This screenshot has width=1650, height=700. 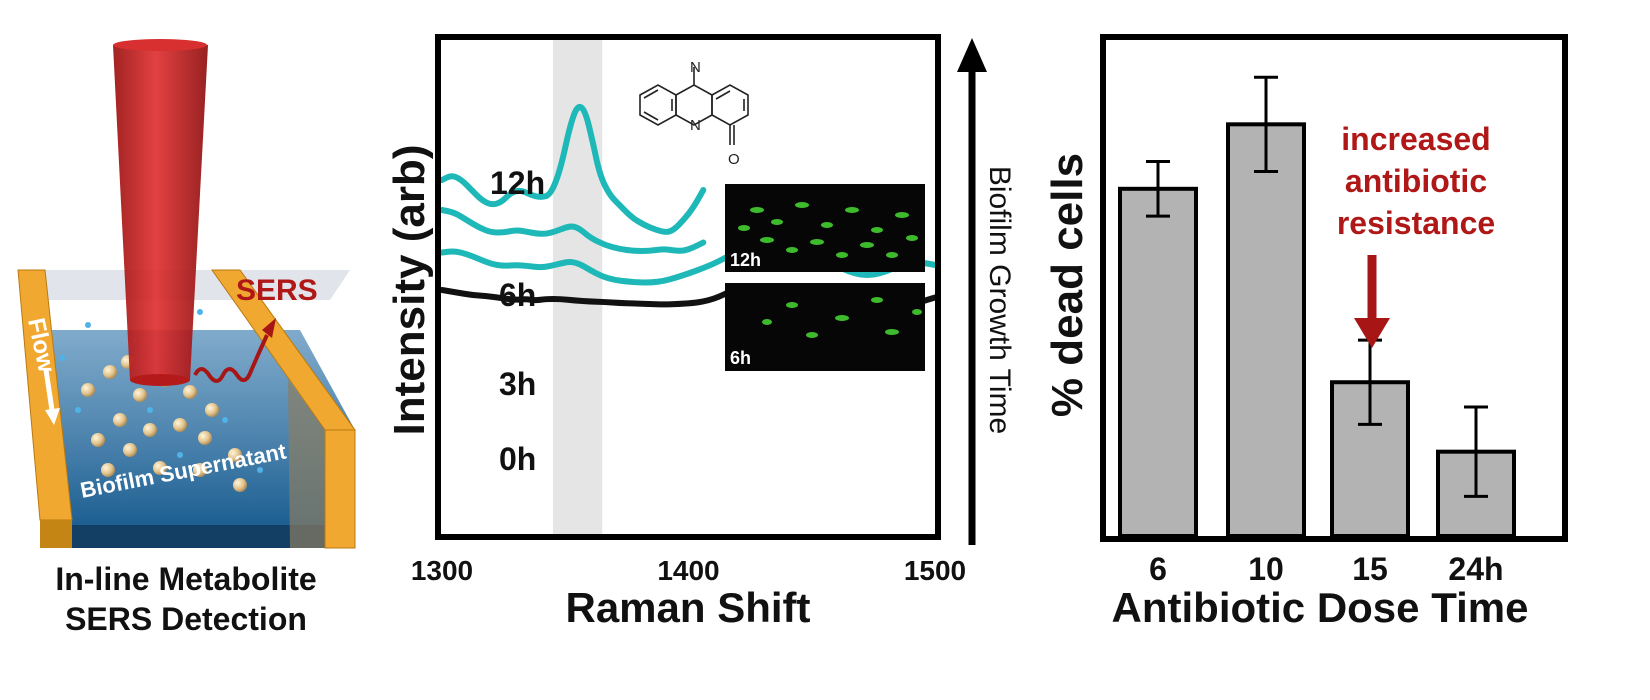 What do you see at coordinates (160, 212) in the screenshot?
I see `laser-beam` at bounding box center [160, 212].